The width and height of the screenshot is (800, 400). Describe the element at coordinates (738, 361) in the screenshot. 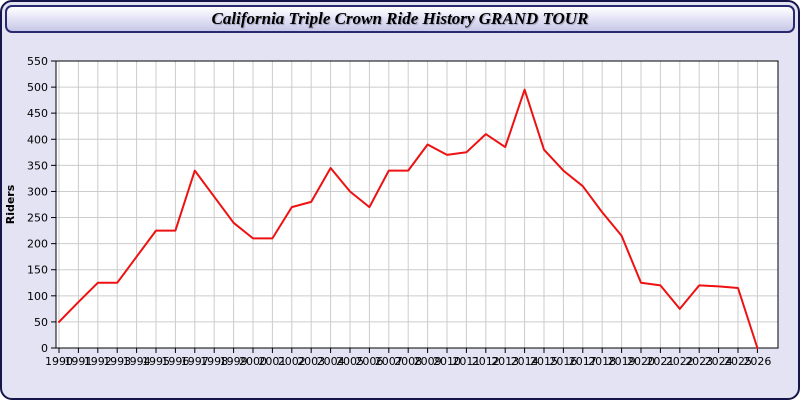

I see `x-tick-label: 2025` at that location.